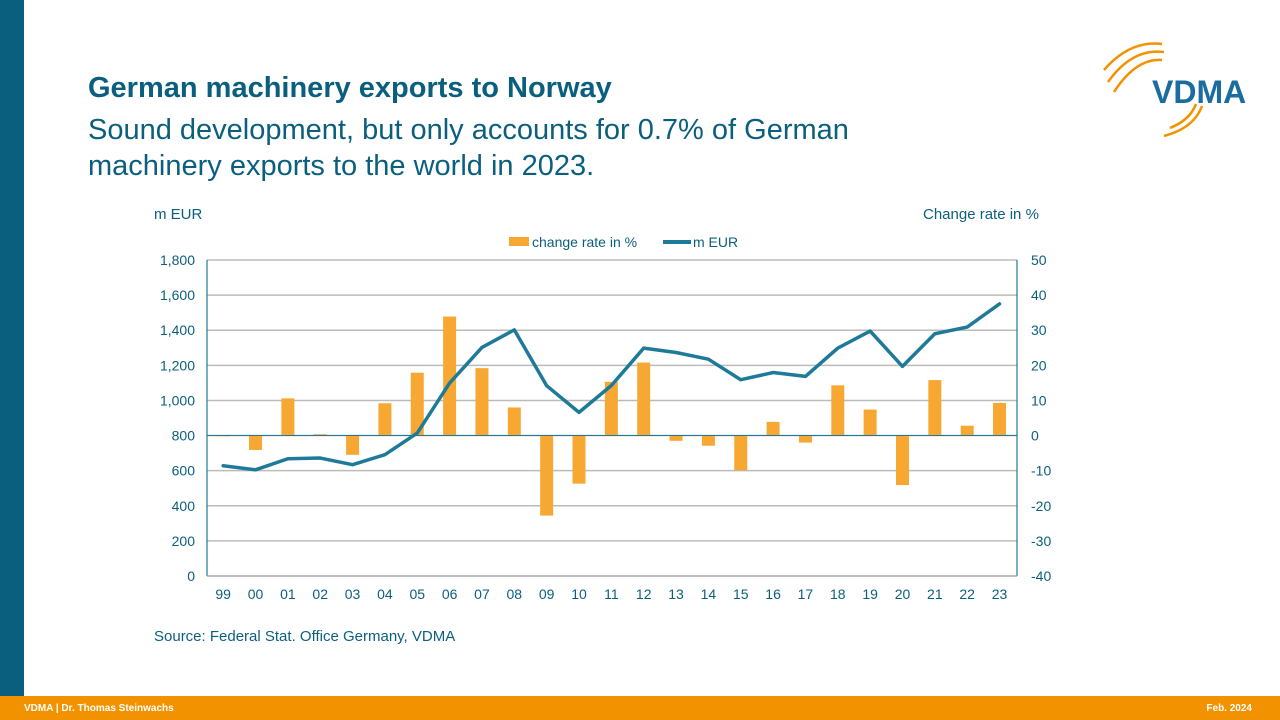 This screenshot has width=1280, height=720. Describe the element at coordinates (177, 365) in the screenshot. I see `left-tick-label: 1,200` at that location.